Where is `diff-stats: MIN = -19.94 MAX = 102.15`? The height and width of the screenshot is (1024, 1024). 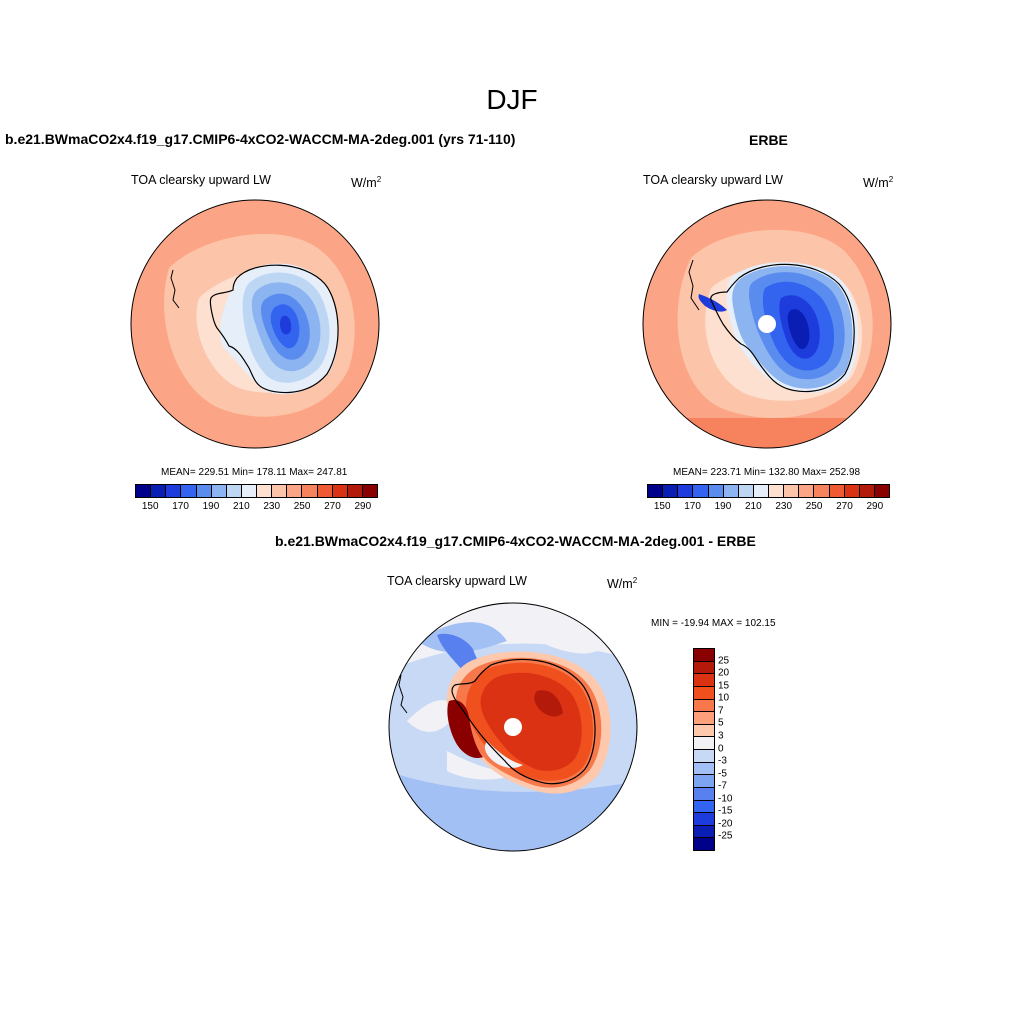 diff-stats: MIN = -19.94 MAX = 102.15 is located at coordinates (713, 623).